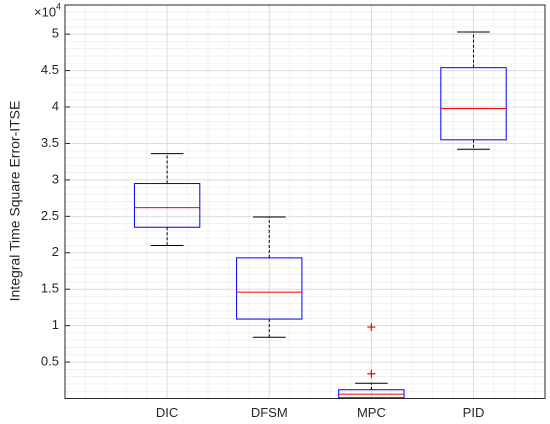 Image resolution: width=550 pixels, height=424 pixels. Describe the element at coordinates (55, 178) in the screenshot. I see `y-tick-label: 3` at that location.